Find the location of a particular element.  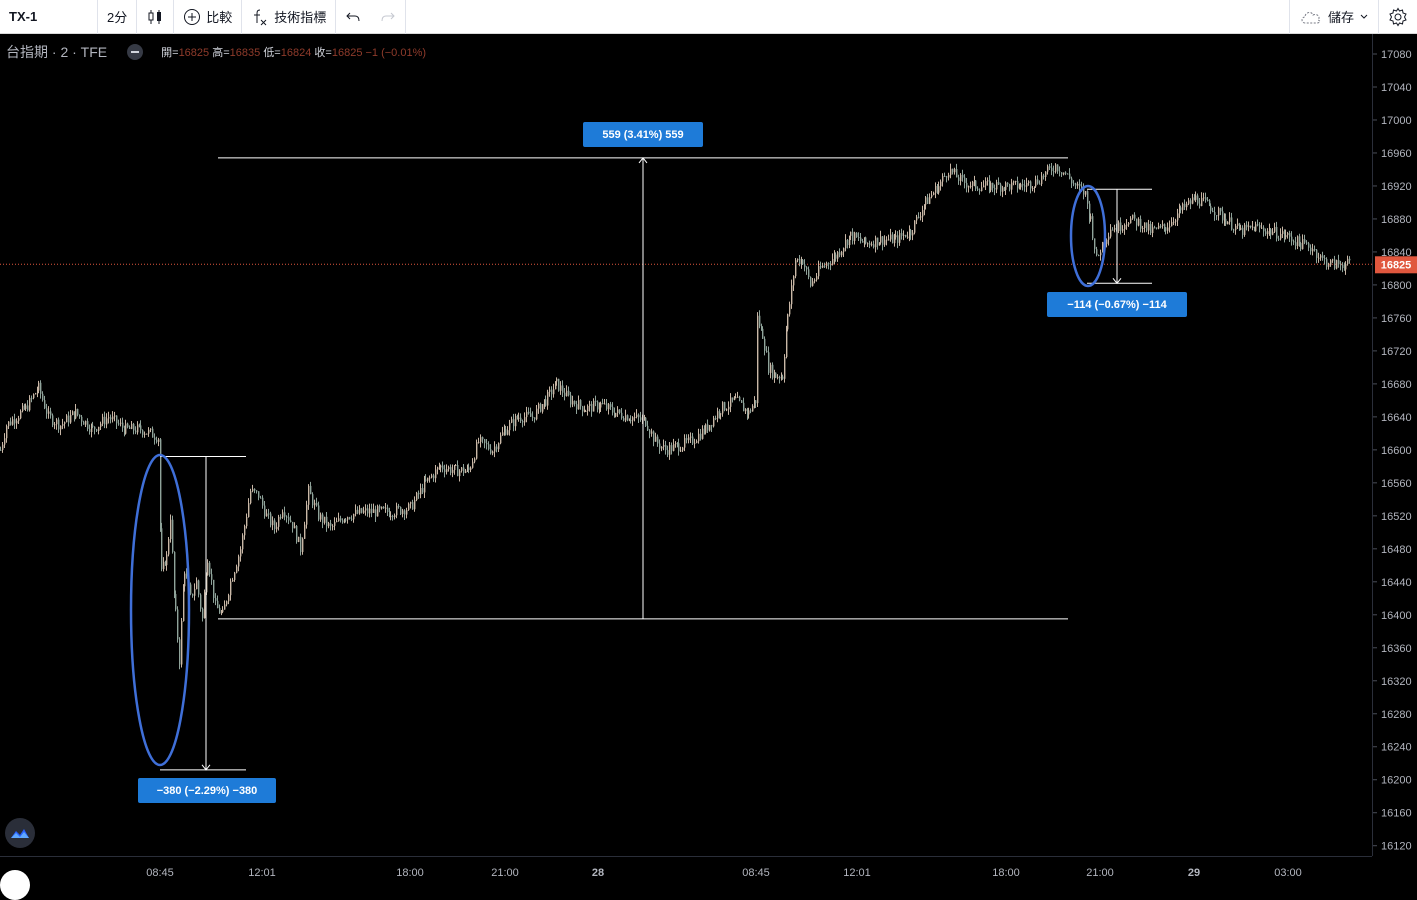

tradingview-logo is located at coordinates (20, 833).